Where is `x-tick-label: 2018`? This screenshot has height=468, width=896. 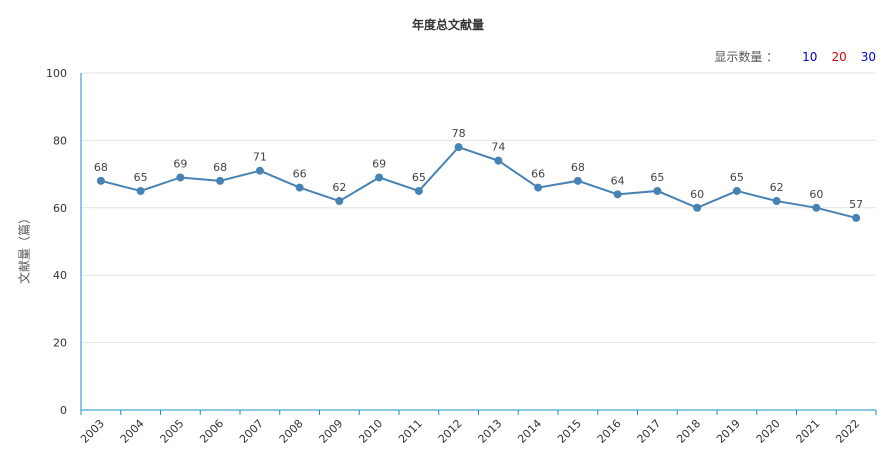 x-tick-label: 2018 is located at coordinates (688, 431).